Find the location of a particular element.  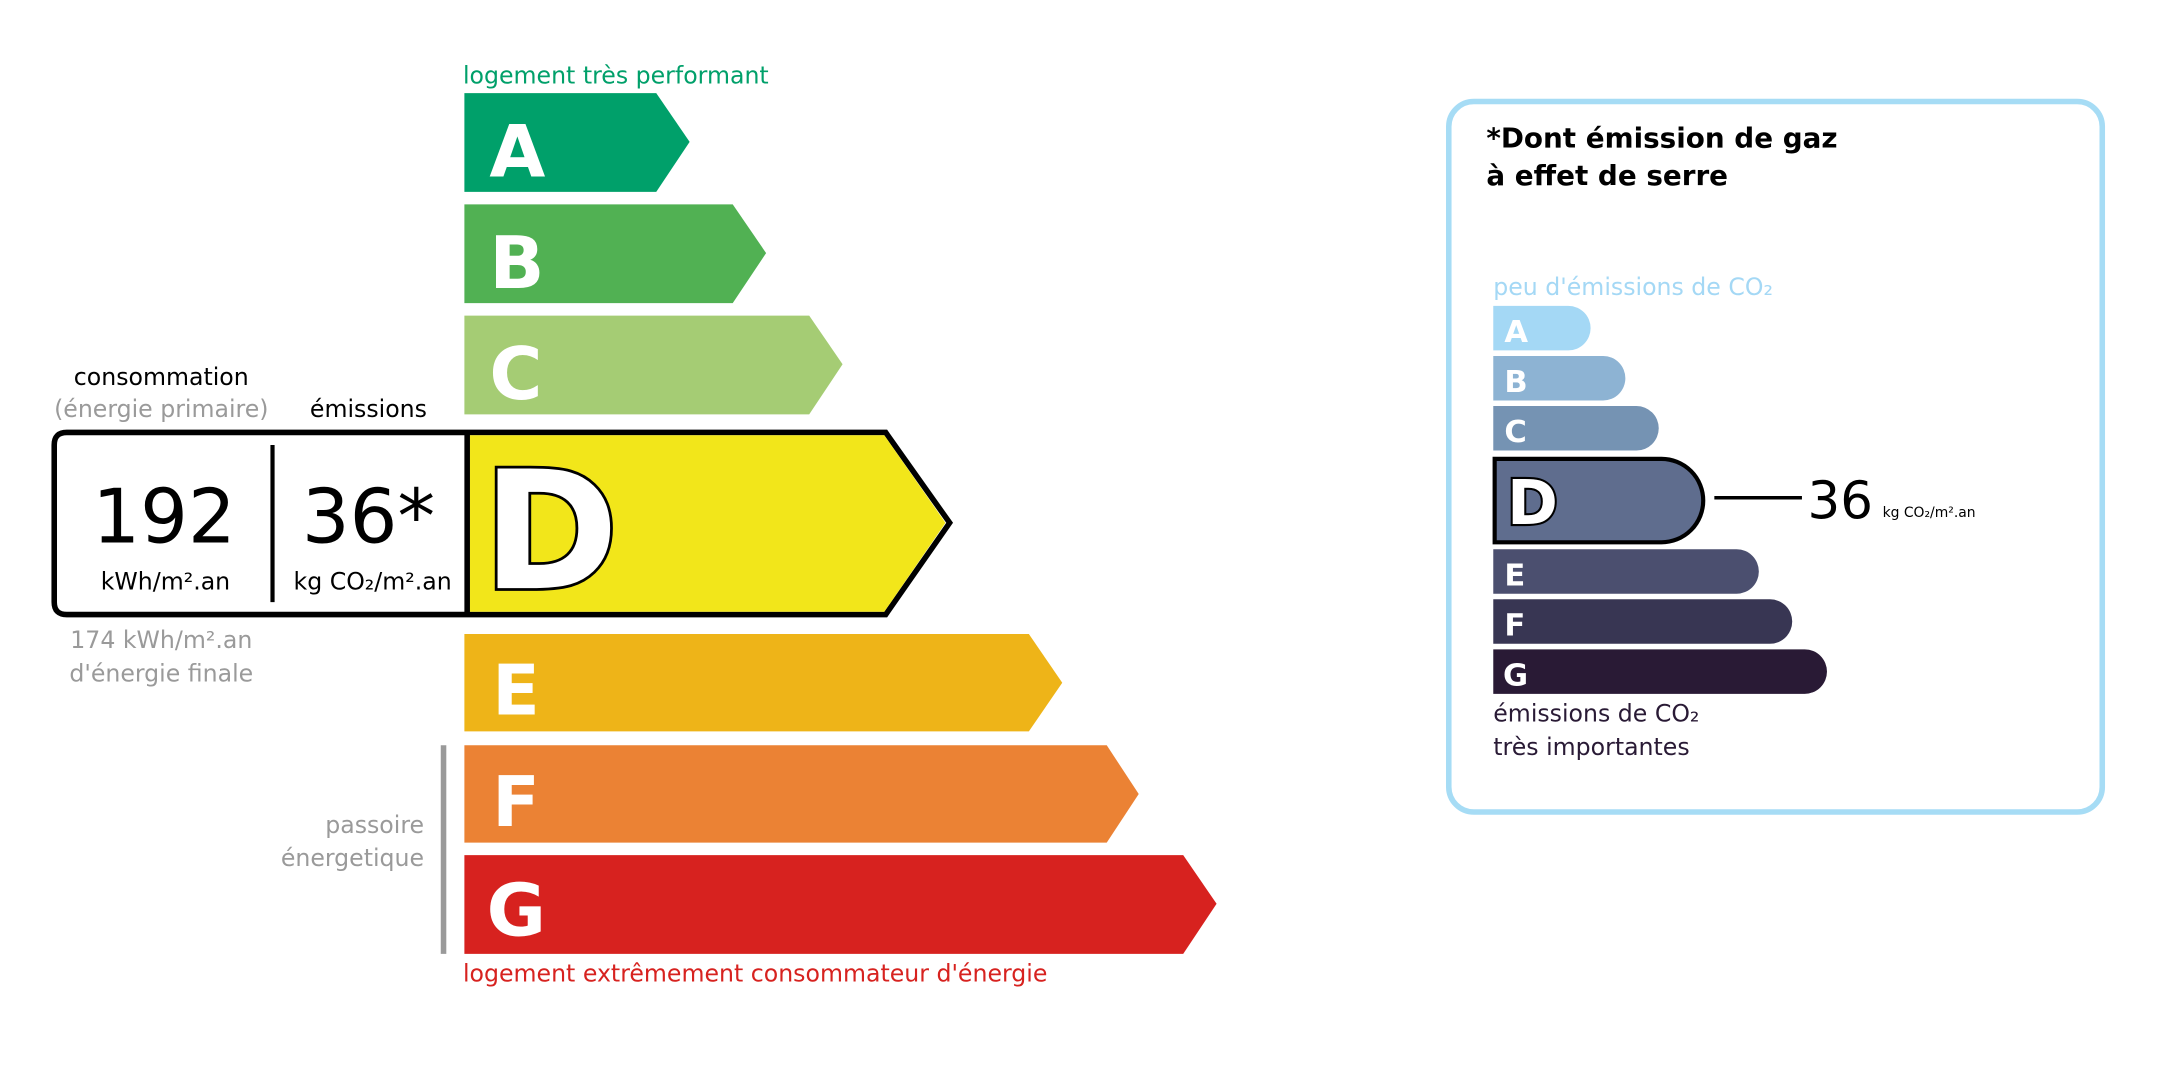

energy-letter-f: F is located at coordinates (515, 802).